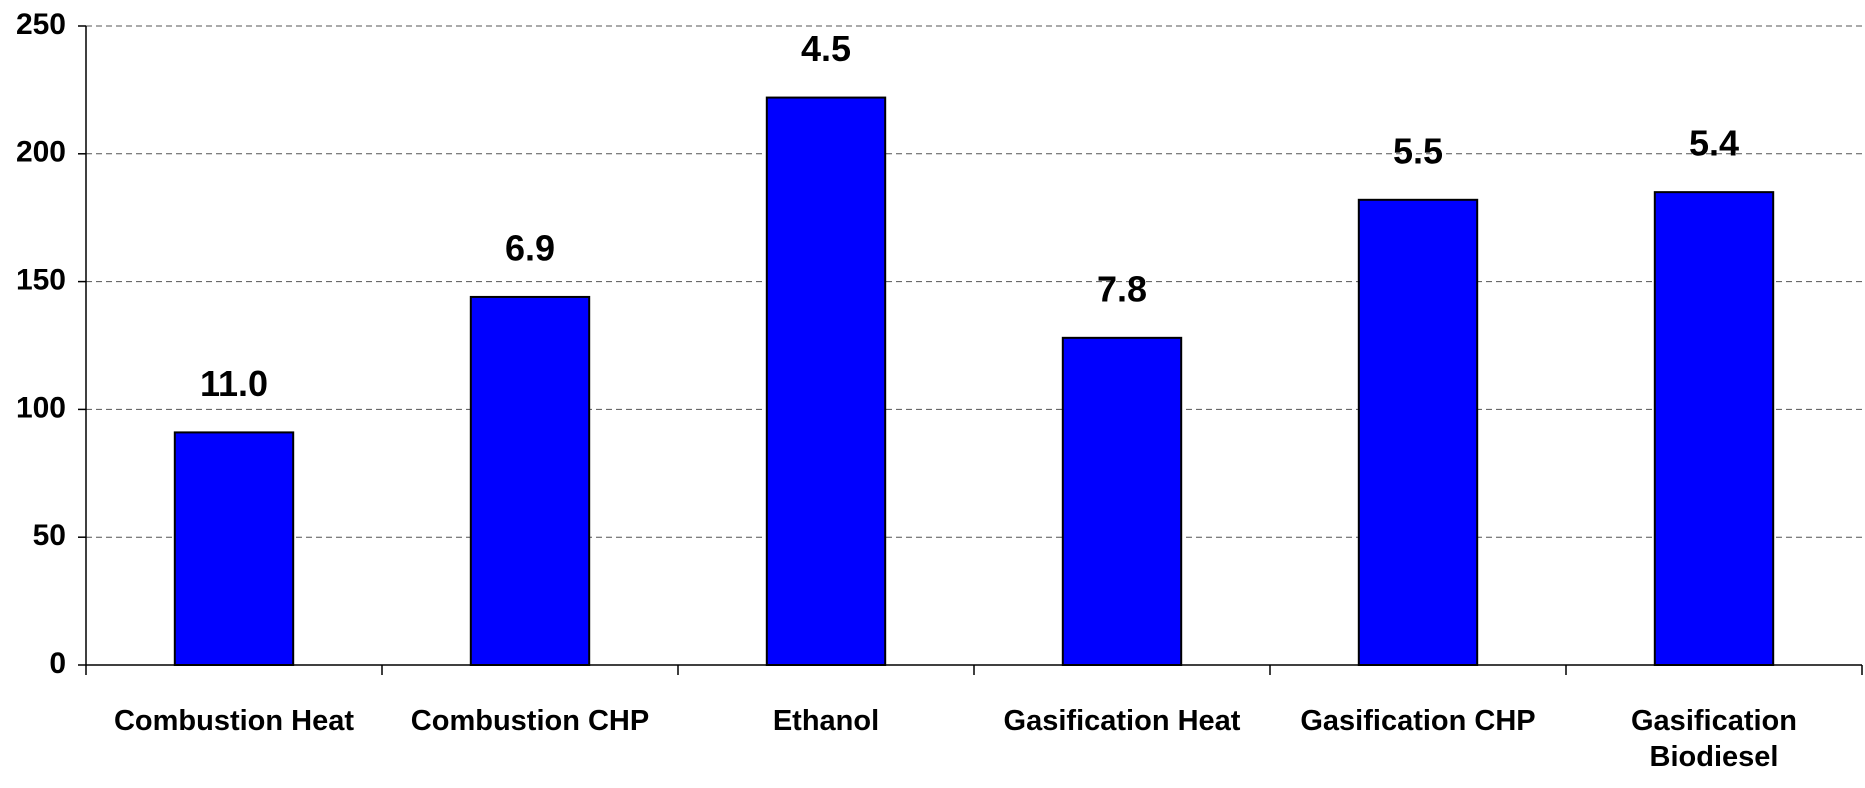 The width and height of the screenshot is (1865, 788). What do you see at coordinates (41, 280) in the screenshot?
I see `y-tick-label: 150` at bounding box center [41, 280].